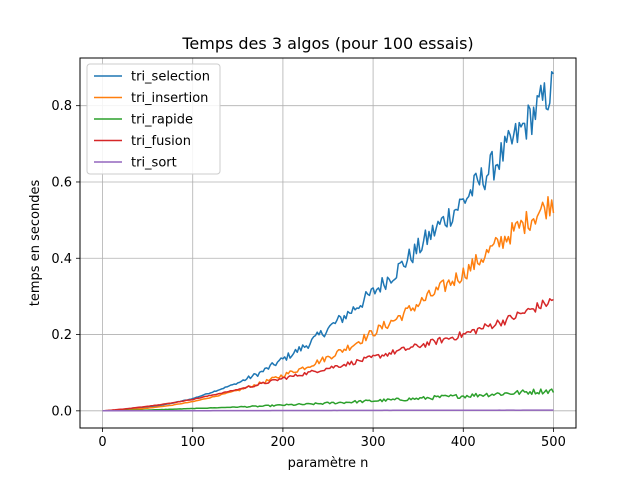 The image size is (640, 480). Describe the element at coordinates (61, 106) in the screenshot. I see `y-tick-label: 0.8` at that location.